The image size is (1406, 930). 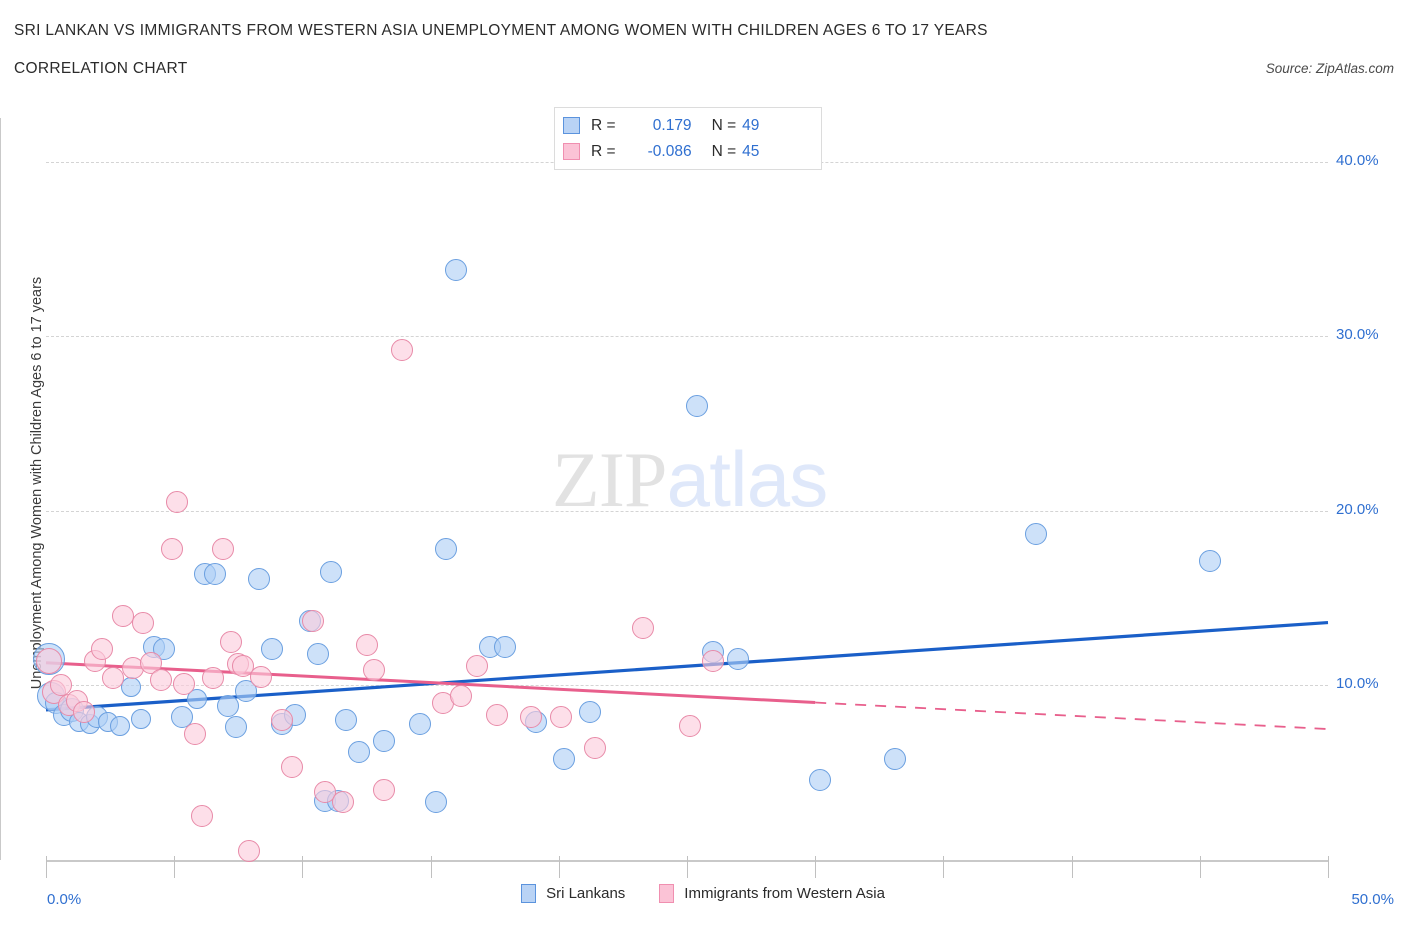 What do you see at coordinates (571, 151) in the screenshot?
I see `pink-swatch-icon` at bounding box center [571, 151].